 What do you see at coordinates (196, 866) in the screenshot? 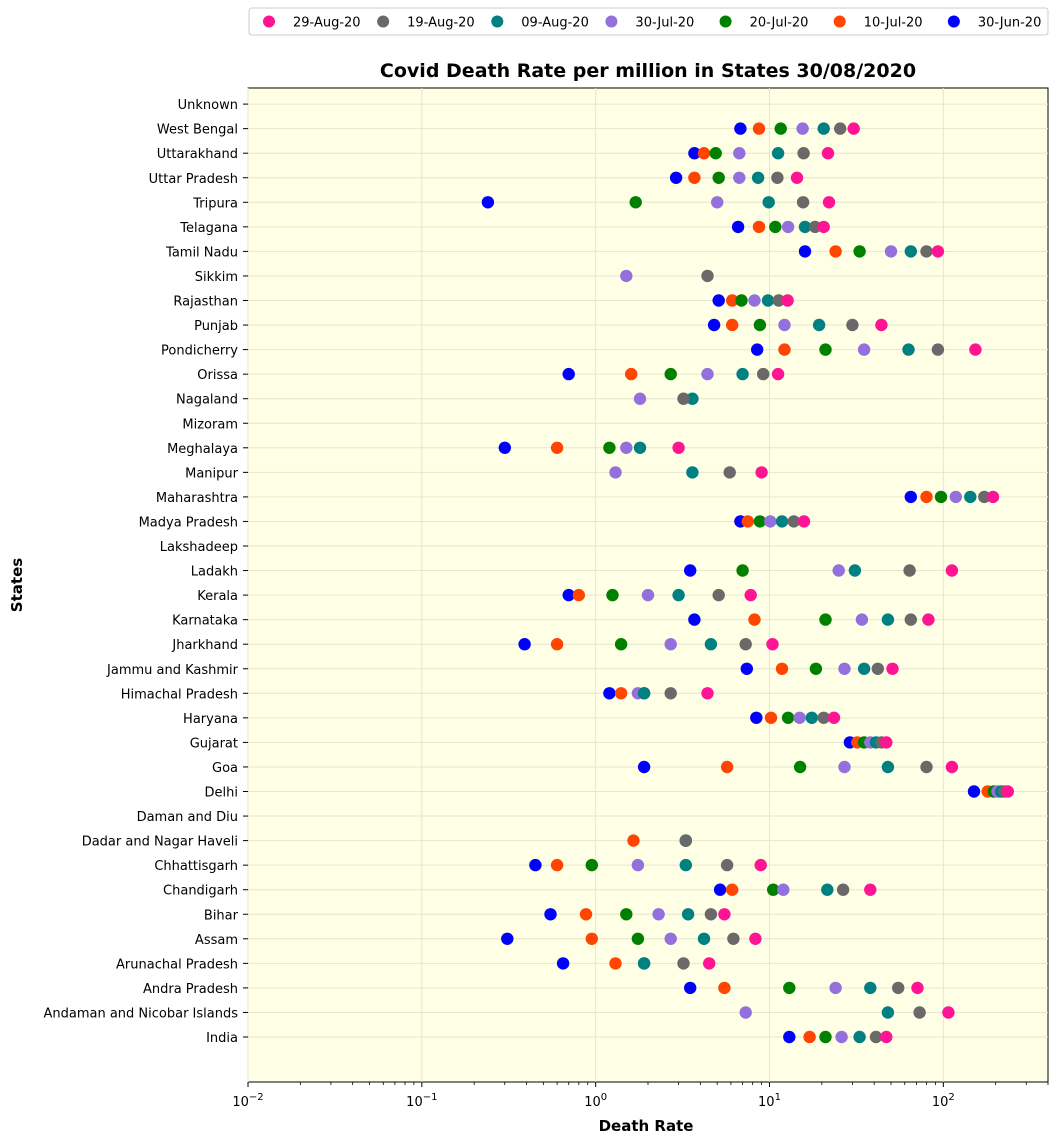
I see `y-tick-label: Chhattisgarh` at bounding box center [196, 866].